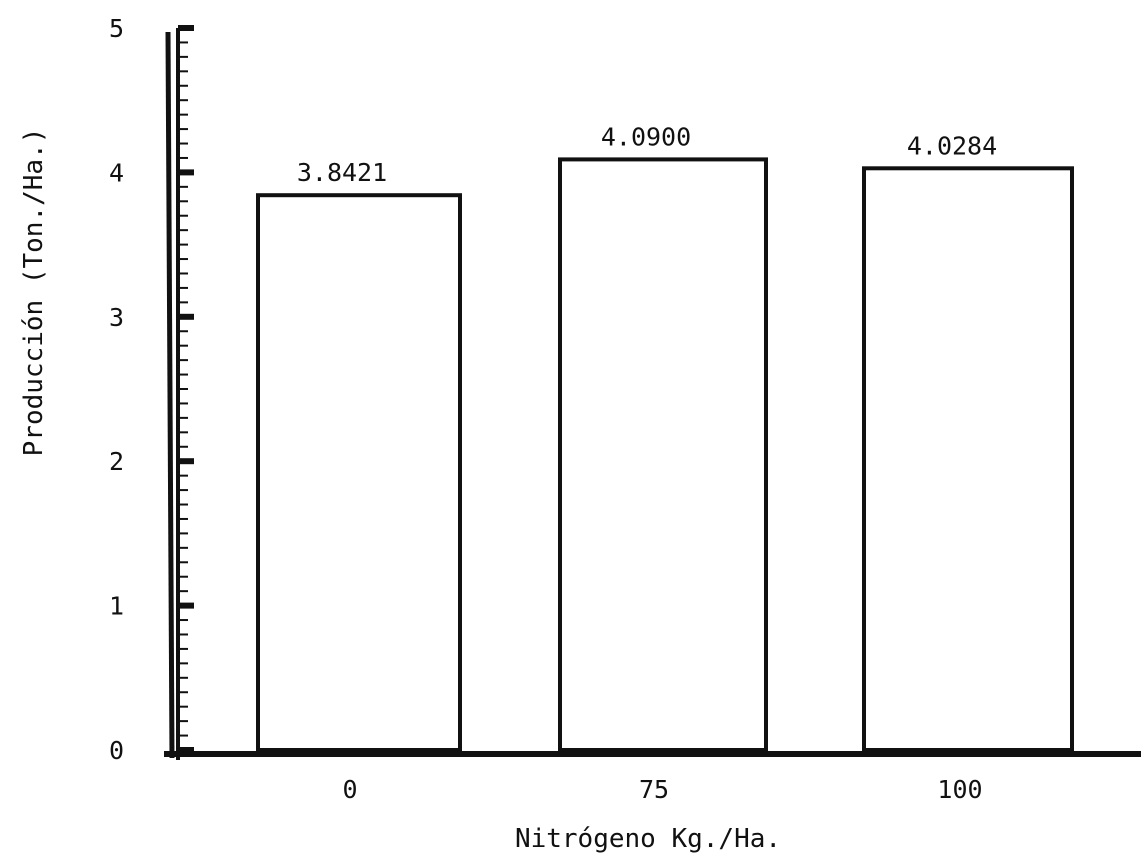  I want to click on data-label-75: 4.0900, so click(646, 136).